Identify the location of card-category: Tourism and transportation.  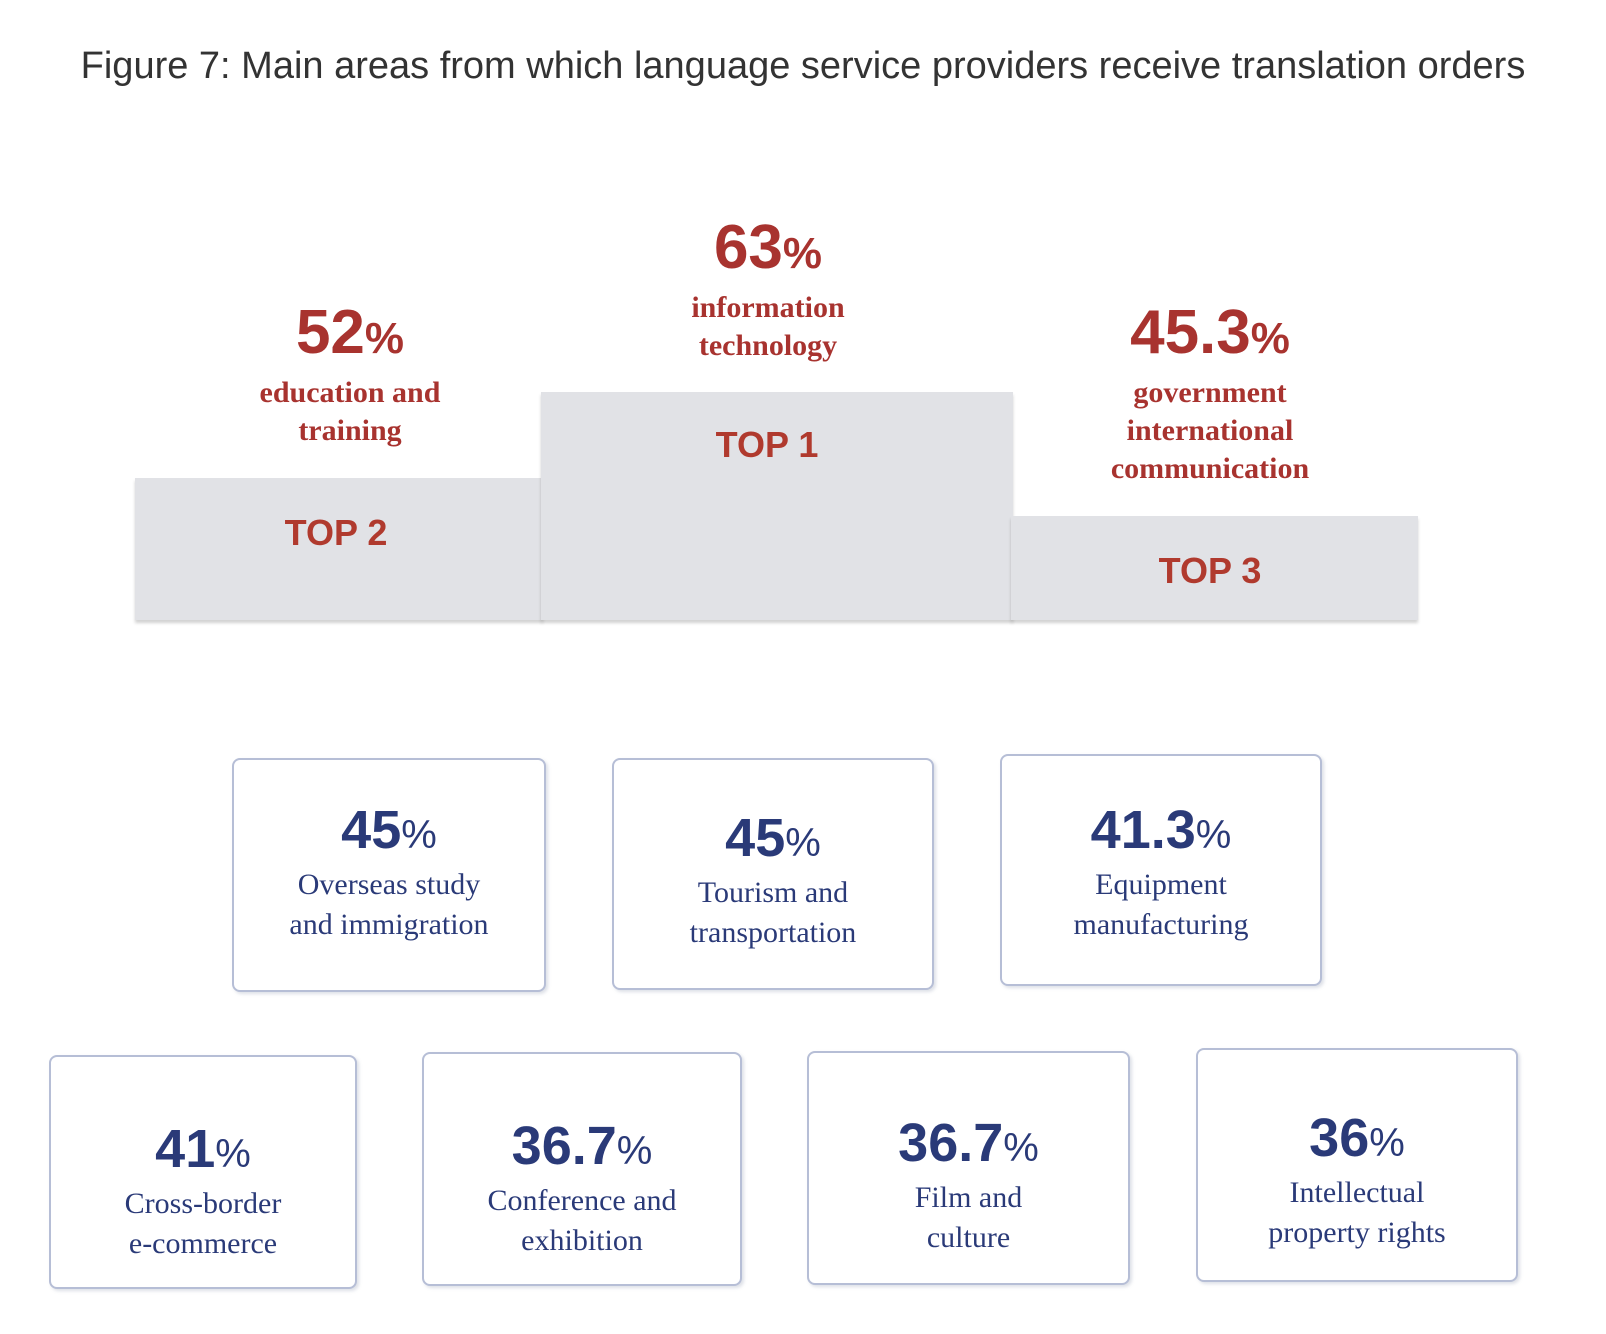
(773, 912).